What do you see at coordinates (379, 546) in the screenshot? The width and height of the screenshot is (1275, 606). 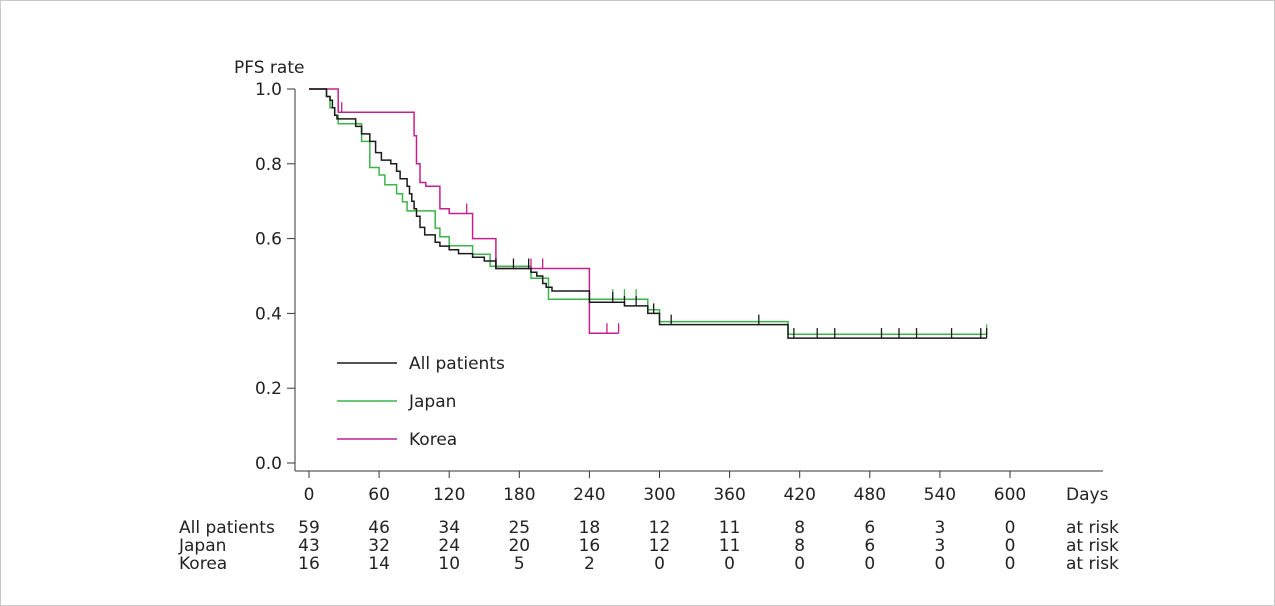 I see `risk-value: 32` at bounding box center [379, 546].